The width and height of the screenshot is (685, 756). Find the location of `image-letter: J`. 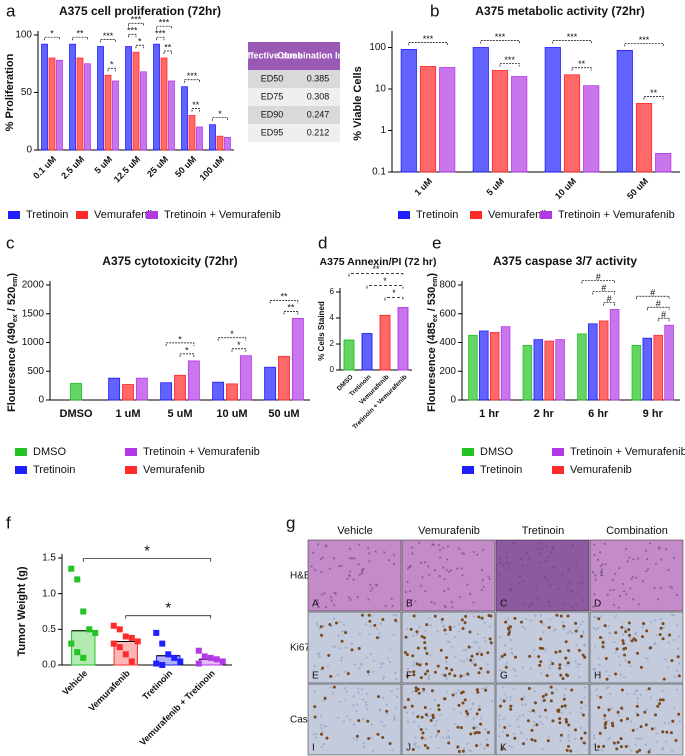

image-letter: J is located at coordinates (408, 748).